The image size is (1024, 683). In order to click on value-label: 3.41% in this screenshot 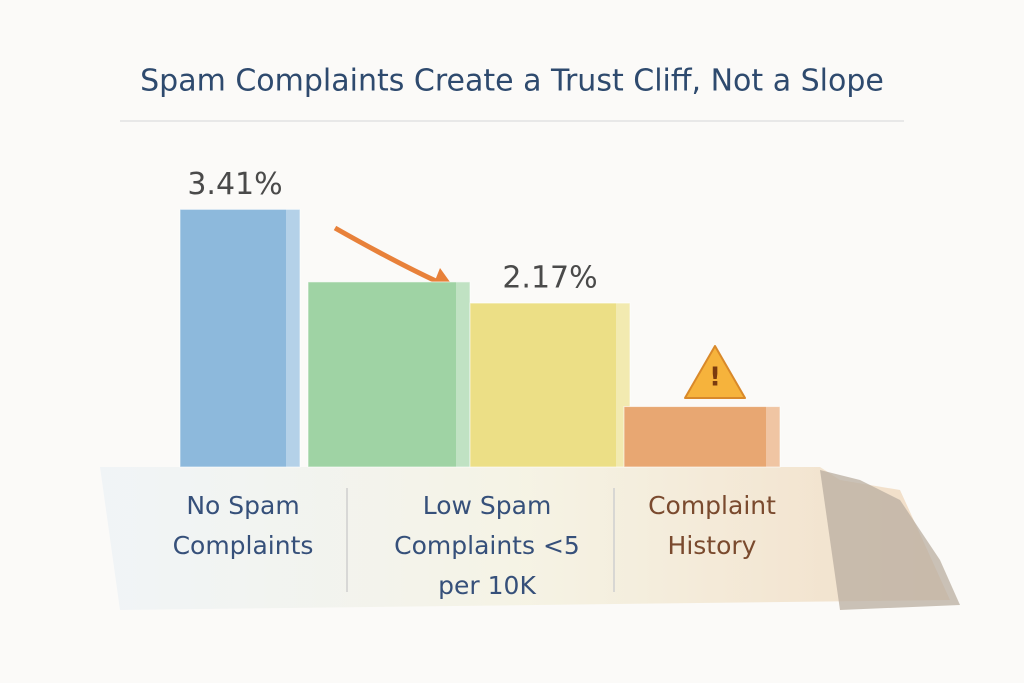, I will do `click(234, 184)`.